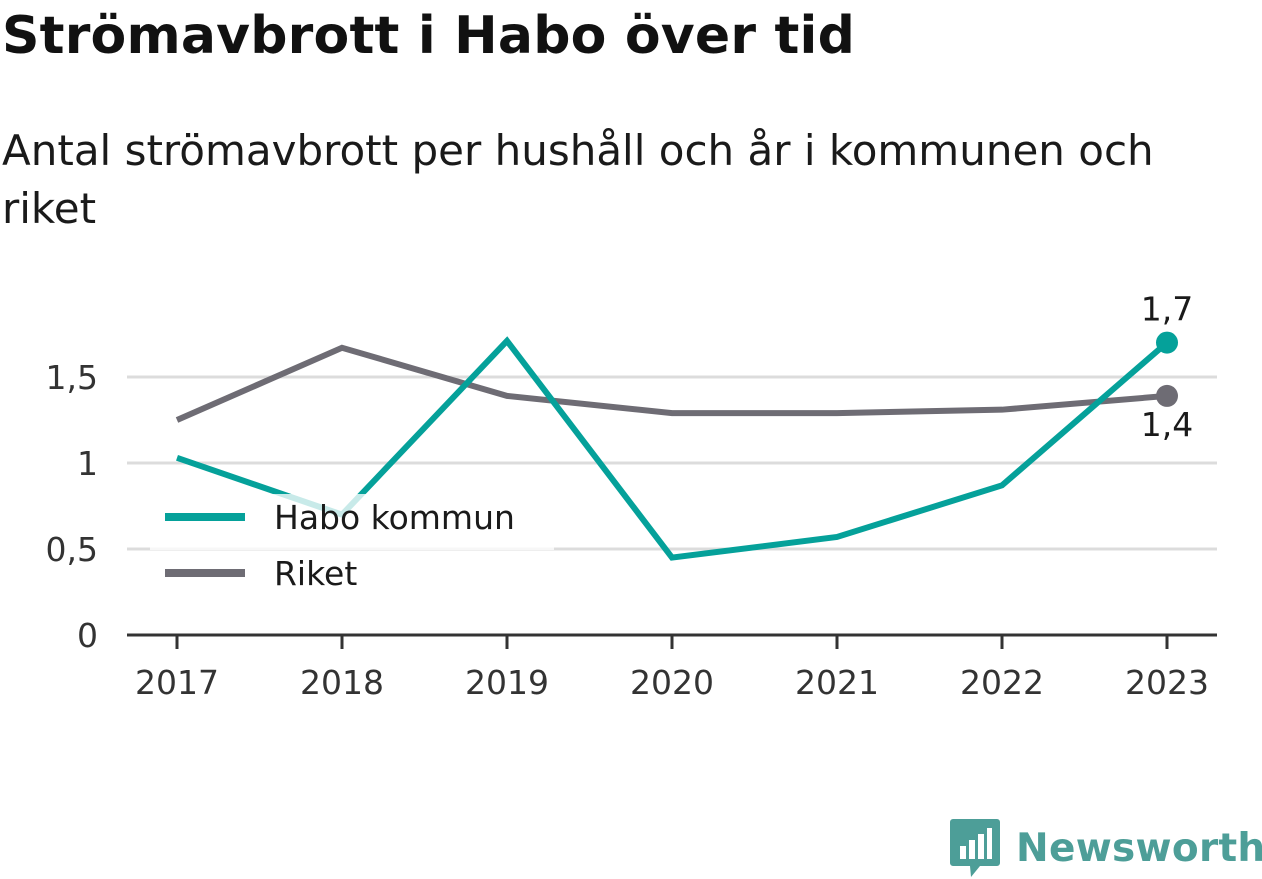 The height and width of the screenshot is (879, 1262). I want to click on x-tick-label: 2018, so click(342, 682).